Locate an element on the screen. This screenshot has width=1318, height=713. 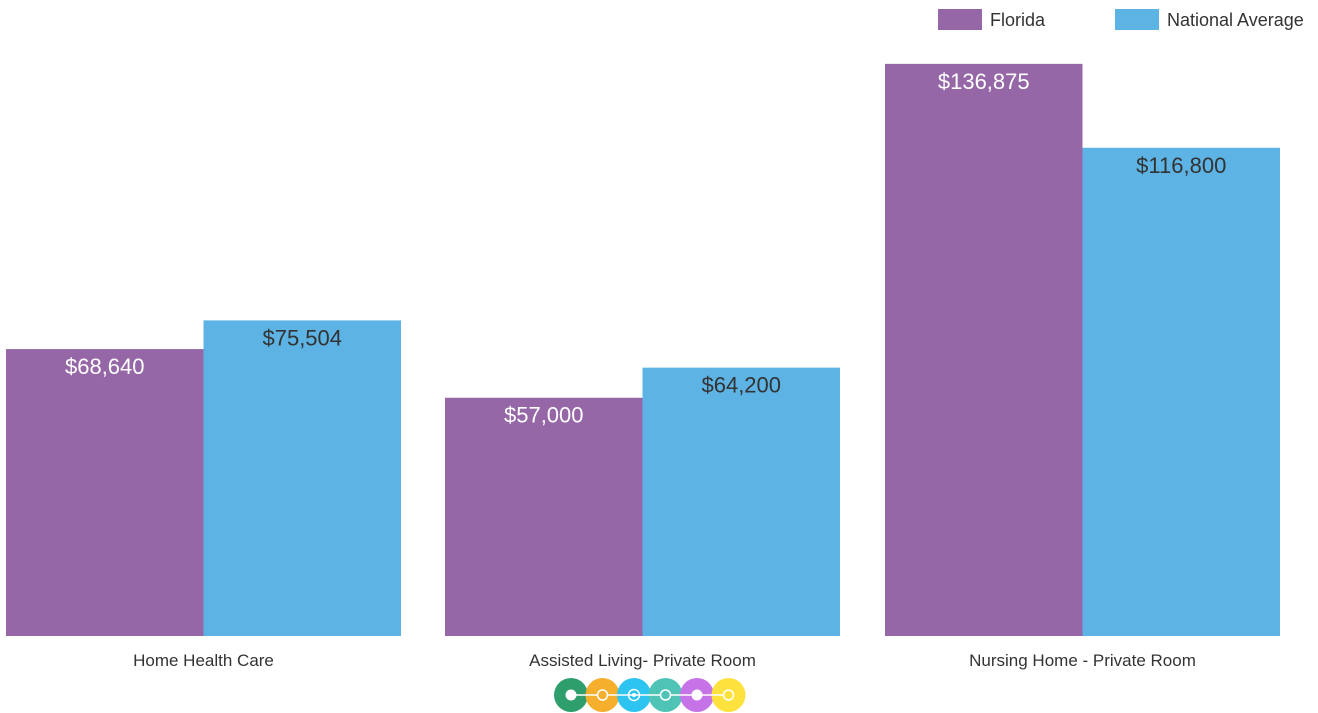
data-label: $68,640 is located at coordinates (105, 366).